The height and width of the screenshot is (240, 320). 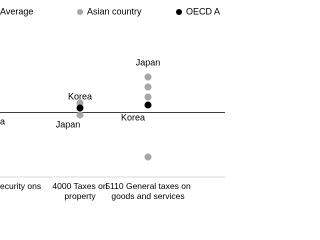 What do you see at coordinates (16, 11) in the screenshot?
I see `legend-label: Average` at bounding box center [16, 11].